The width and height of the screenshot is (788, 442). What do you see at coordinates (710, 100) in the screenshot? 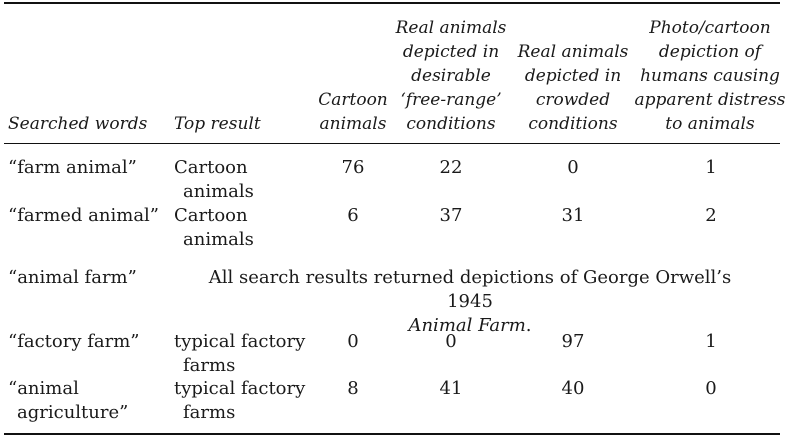
I see `header-line: apparent distress` at bounding box center [710, 100].